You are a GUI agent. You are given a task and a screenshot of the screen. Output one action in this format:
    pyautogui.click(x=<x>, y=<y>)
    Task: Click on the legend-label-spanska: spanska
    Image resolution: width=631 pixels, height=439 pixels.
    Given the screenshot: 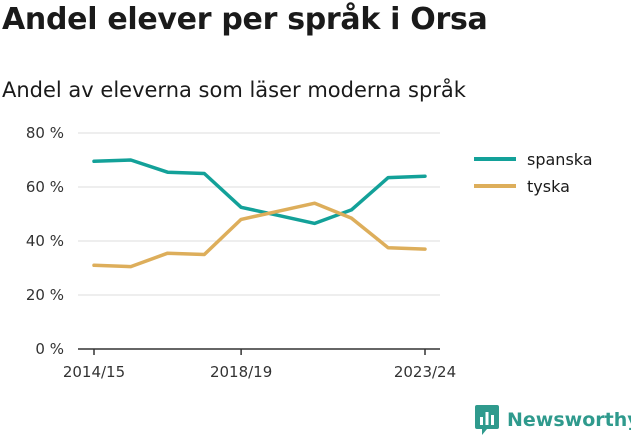 What is the action you would take?
    pyautogui.click(x=560, y=159)
    